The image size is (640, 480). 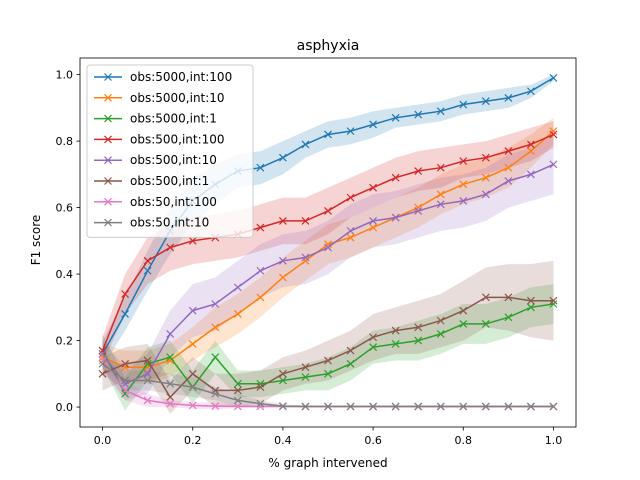 I want to click on legend-label-3: obs:5000,int:1, so click(x=173, y=119).